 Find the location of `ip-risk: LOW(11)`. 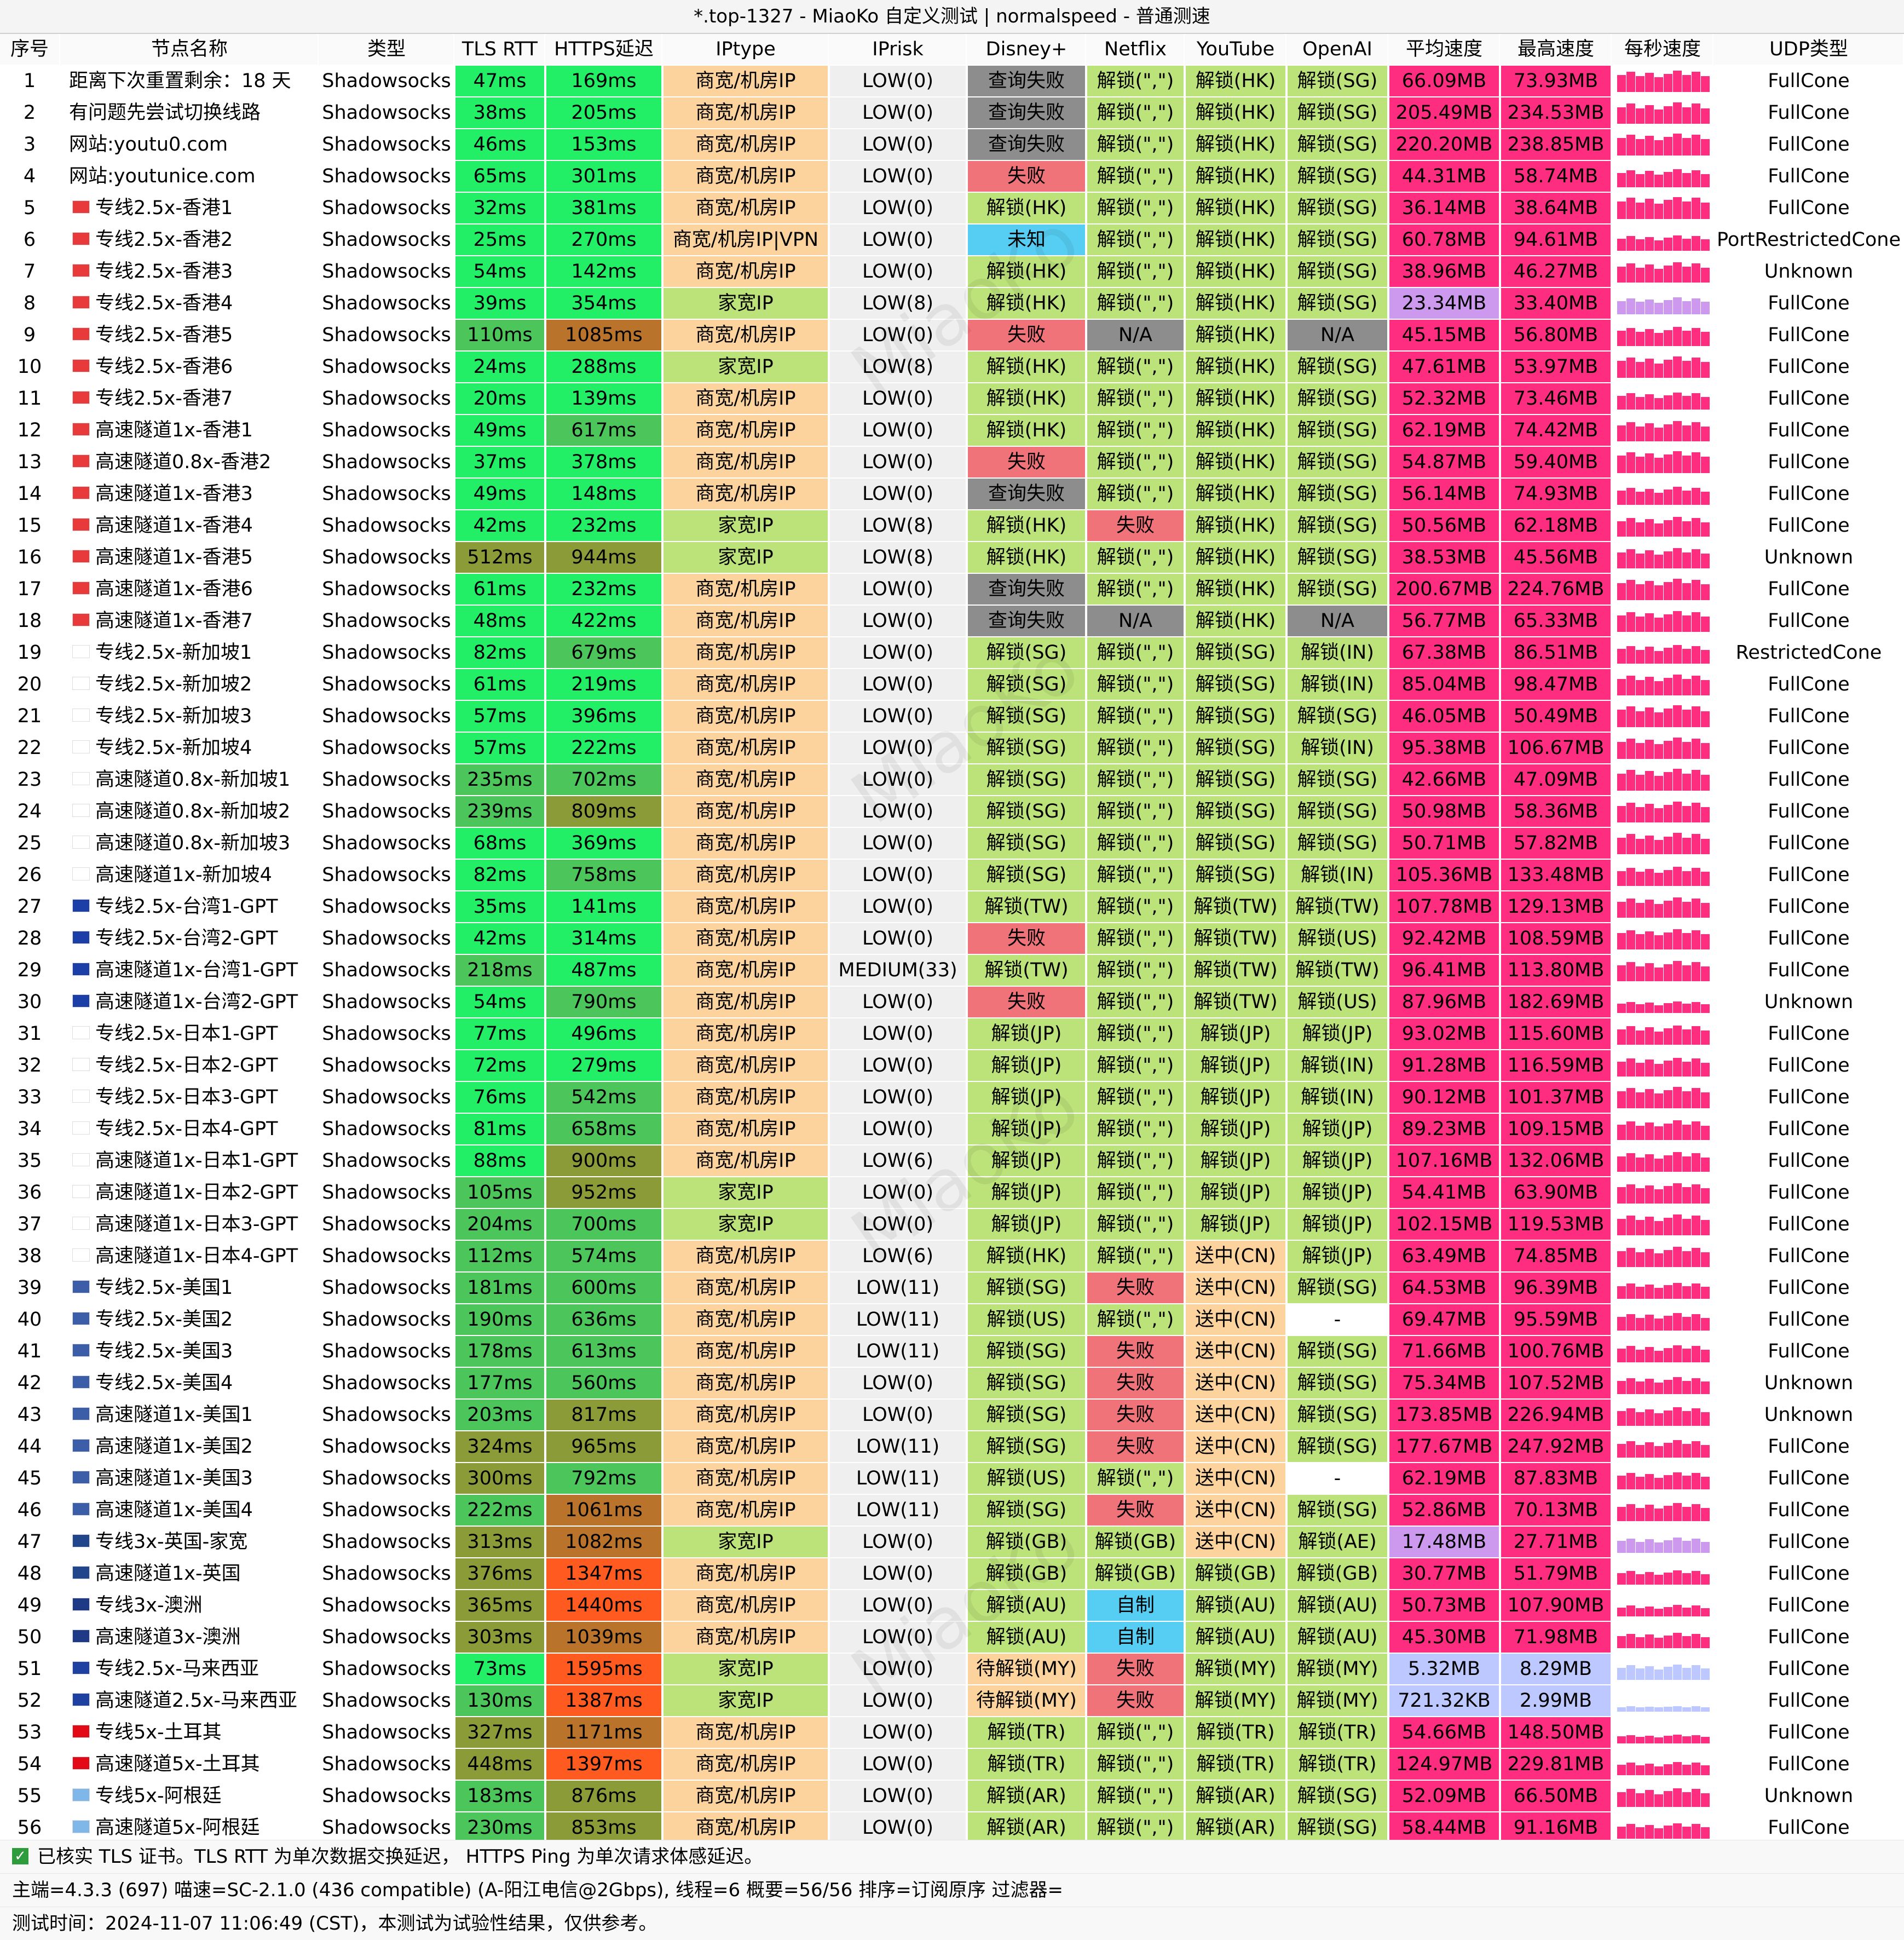

ip-risk: LOW(11) is located at coordinates (898, 1320).